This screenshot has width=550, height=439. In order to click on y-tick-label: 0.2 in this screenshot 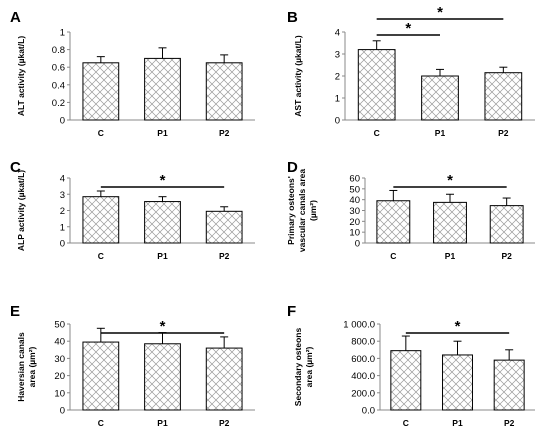, I will do `click(58, 103)`.